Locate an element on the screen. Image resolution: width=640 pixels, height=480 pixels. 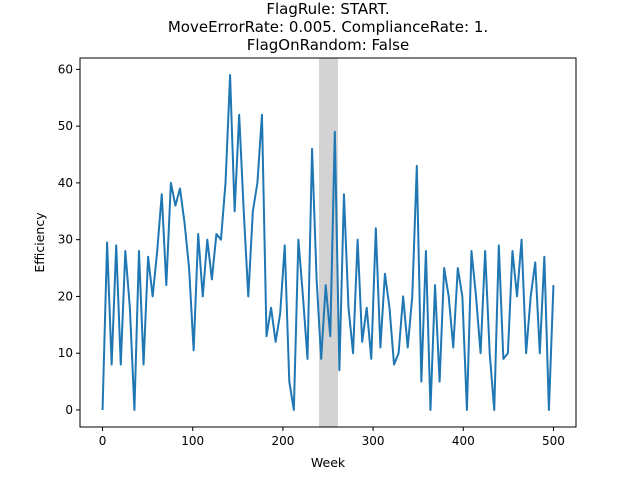
x-tick-label: 500 is located at coordinates (553, 441).